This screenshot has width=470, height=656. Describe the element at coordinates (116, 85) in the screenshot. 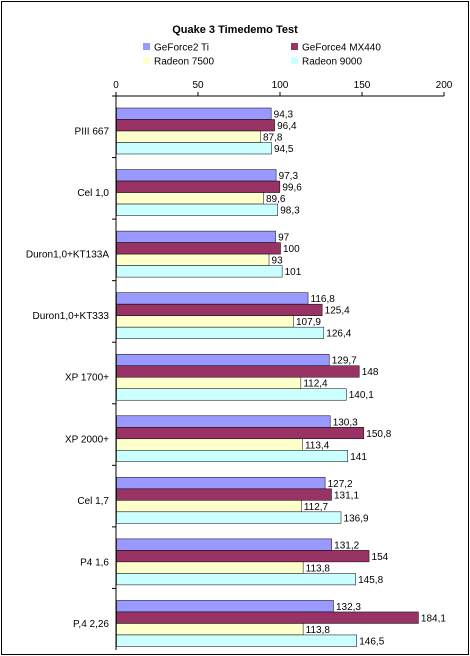

I see `x-tick-label-0: 0` at that location.